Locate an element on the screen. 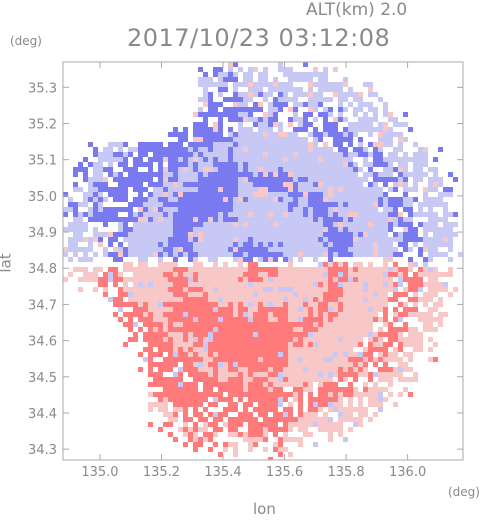  chart-title-datetime: 2017/10/23 03:12:08 is located at coordinates (259, 38).